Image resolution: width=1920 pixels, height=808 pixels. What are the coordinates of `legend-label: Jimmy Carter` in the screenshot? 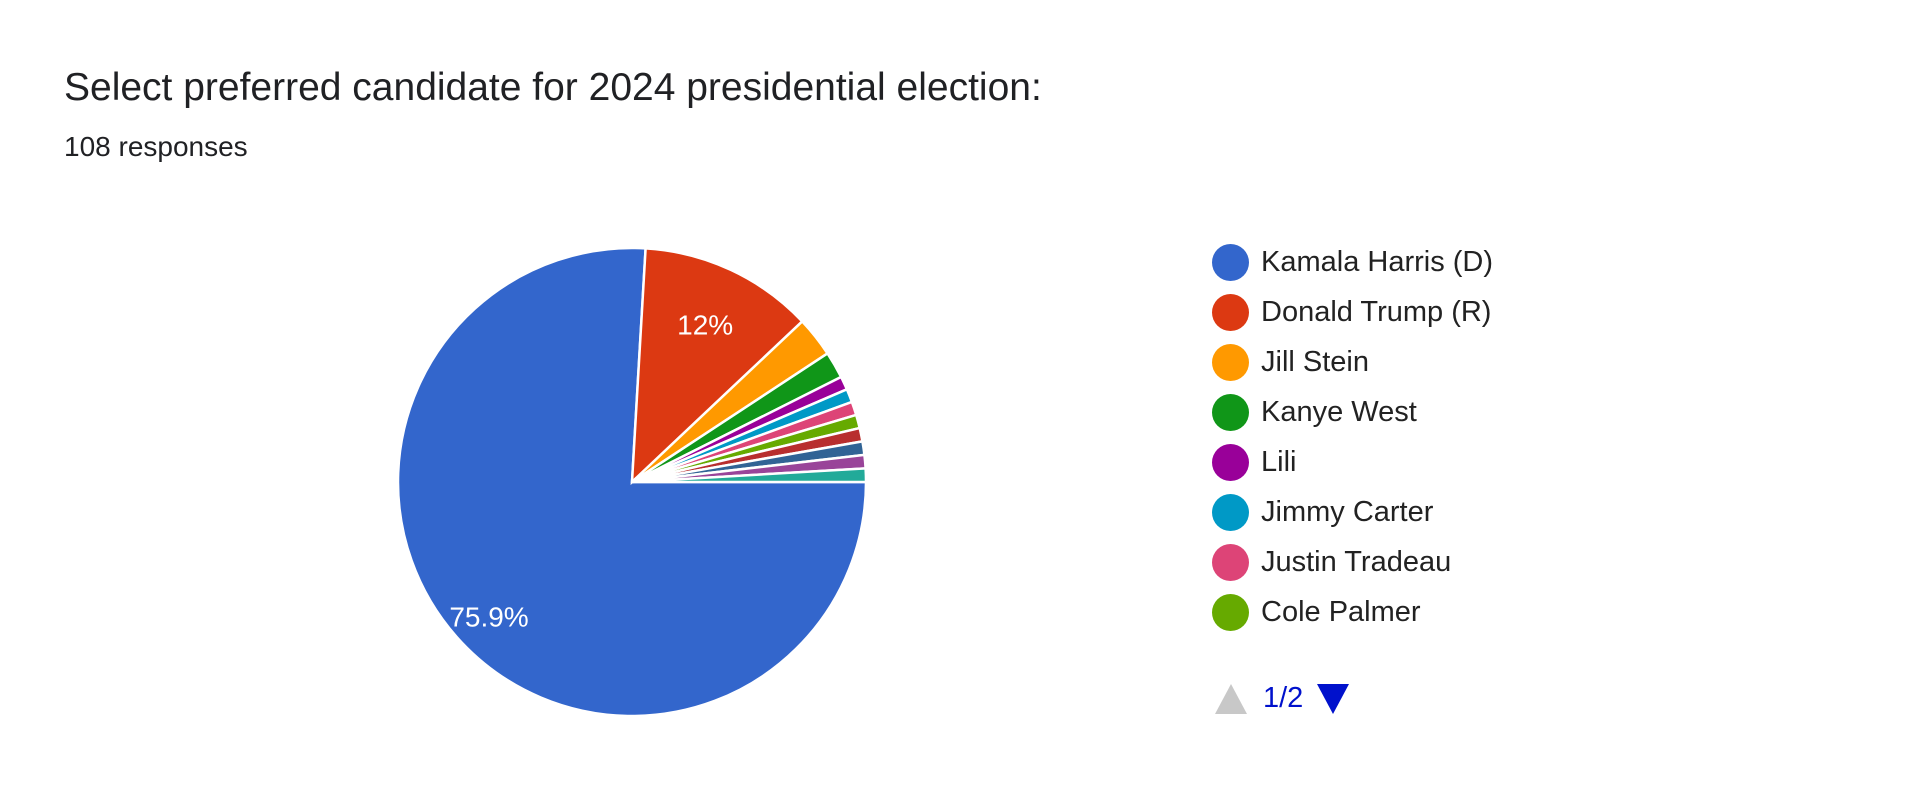 It's located at (1347, 511).